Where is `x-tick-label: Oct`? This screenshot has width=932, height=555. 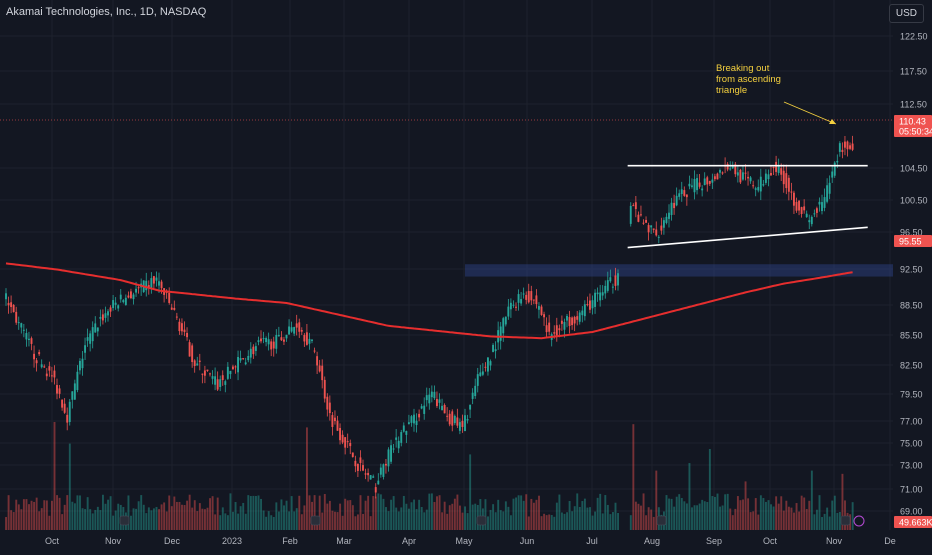 x-tick-label: Oct is located at coordinates (770, 541).